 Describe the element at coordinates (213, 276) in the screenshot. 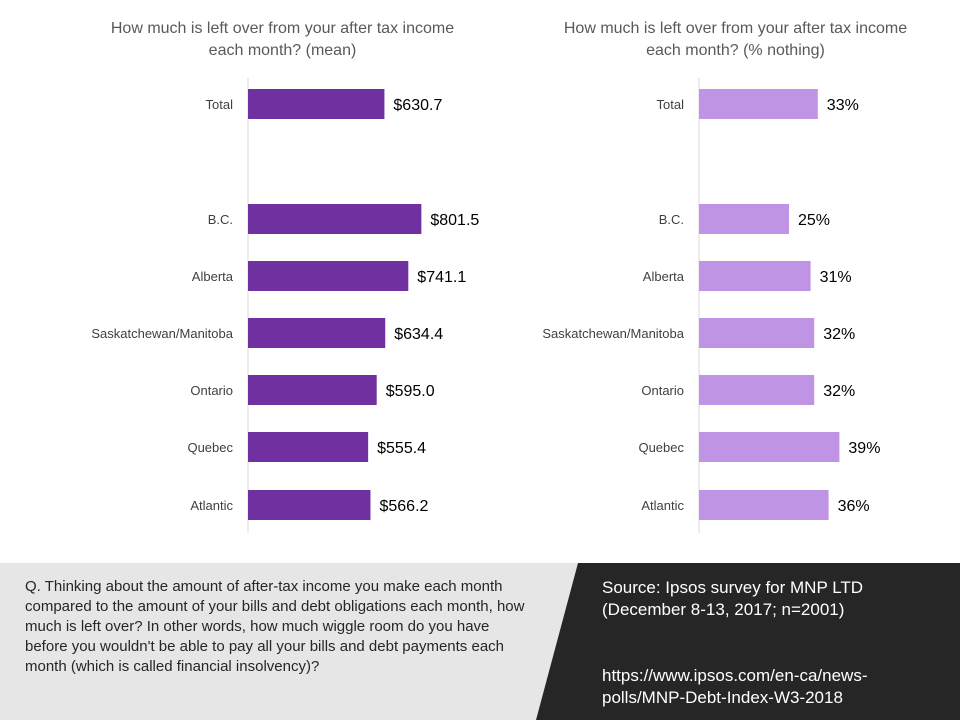

I see `left-category-label: Alberta` at that location.